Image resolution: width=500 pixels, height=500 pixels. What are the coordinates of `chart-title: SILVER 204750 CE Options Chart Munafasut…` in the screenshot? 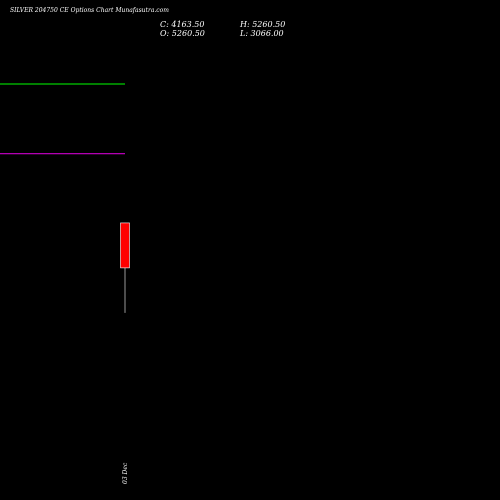 It's located at (89, 10).